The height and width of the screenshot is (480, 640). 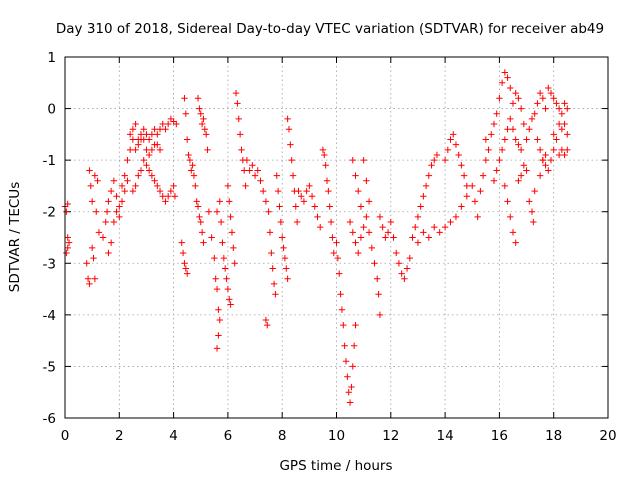 I want to click on x-tick-label: 4, so click(x=173, y=436).